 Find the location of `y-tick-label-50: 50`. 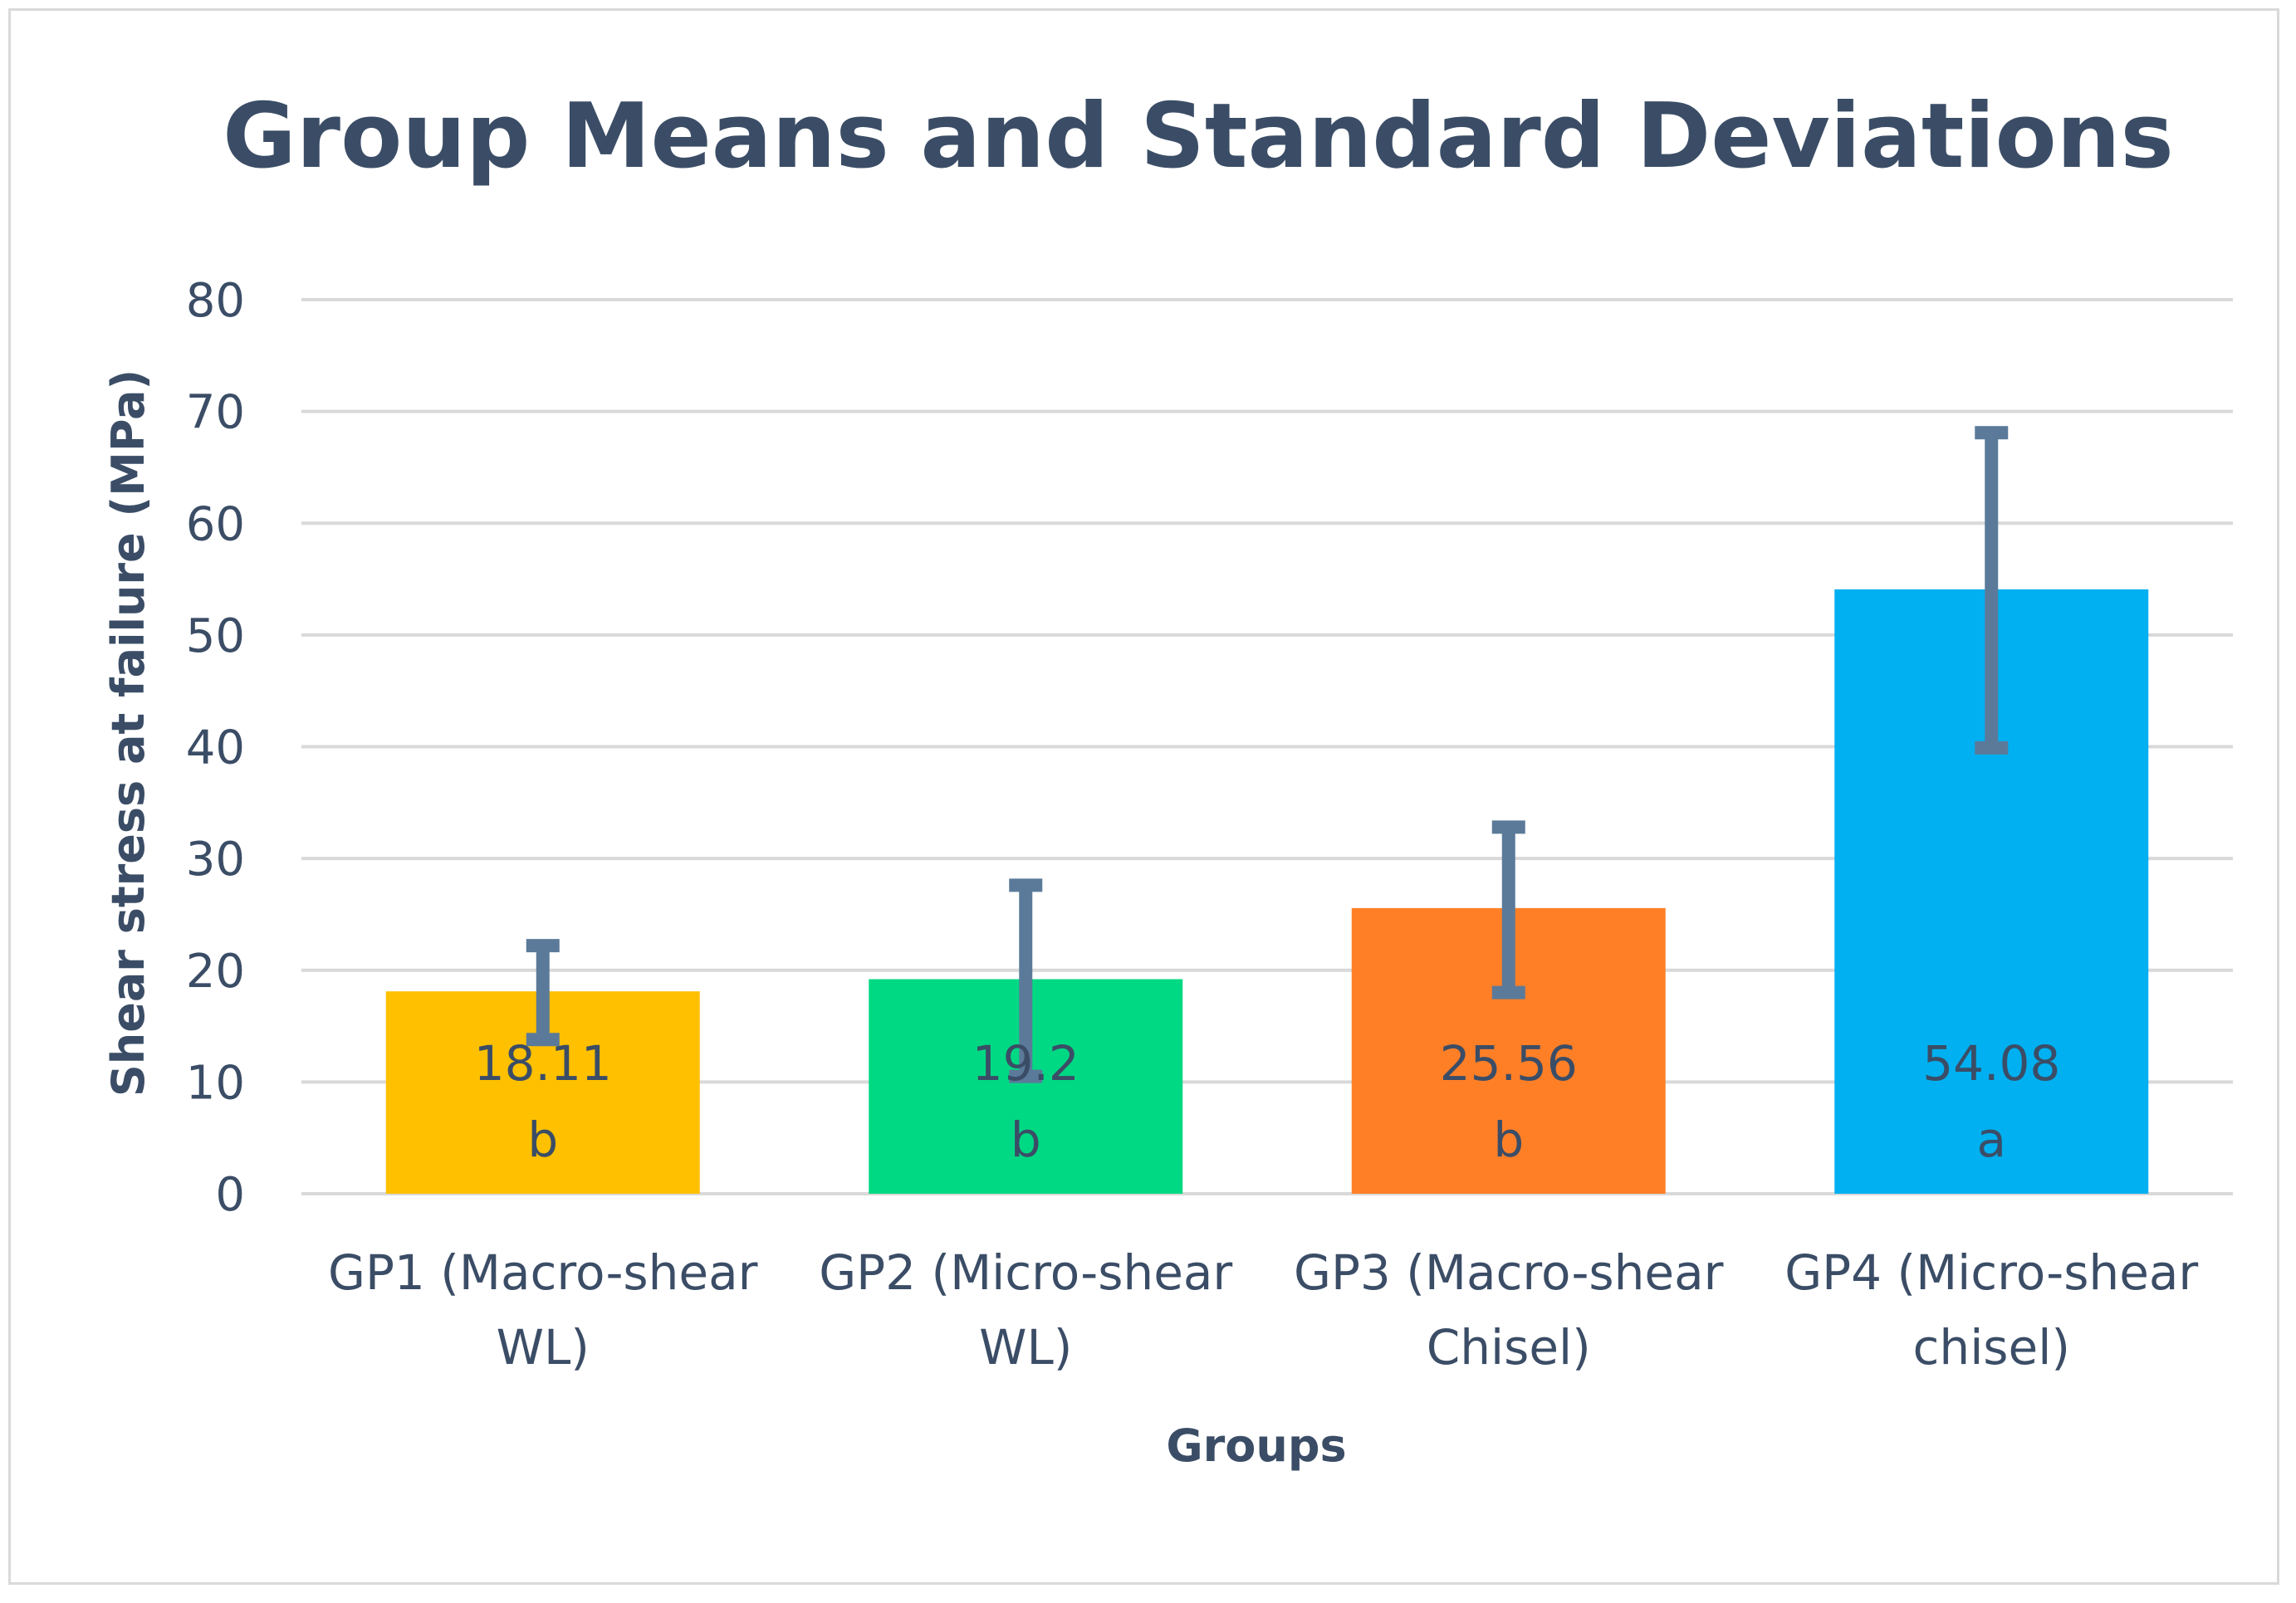

y-tick-label-50: 50 is located at coordinates (216, 636).